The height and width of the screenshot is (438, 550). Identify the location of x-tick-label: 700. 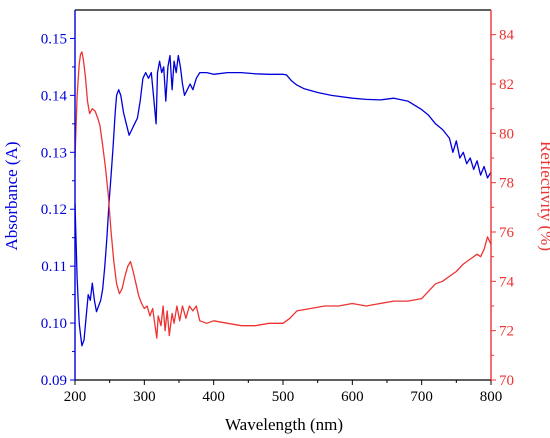
(421, 397).